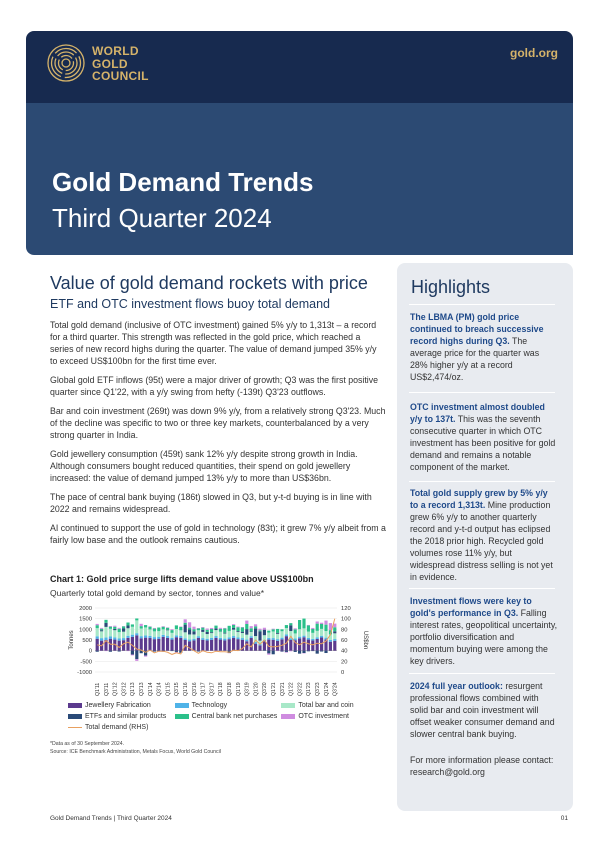 The image size is (595, 842). What do you see at coordinates (116, 689) in the screenshot?
I see `x-tick-label: Q1'12` at bounding box center [116, 689].